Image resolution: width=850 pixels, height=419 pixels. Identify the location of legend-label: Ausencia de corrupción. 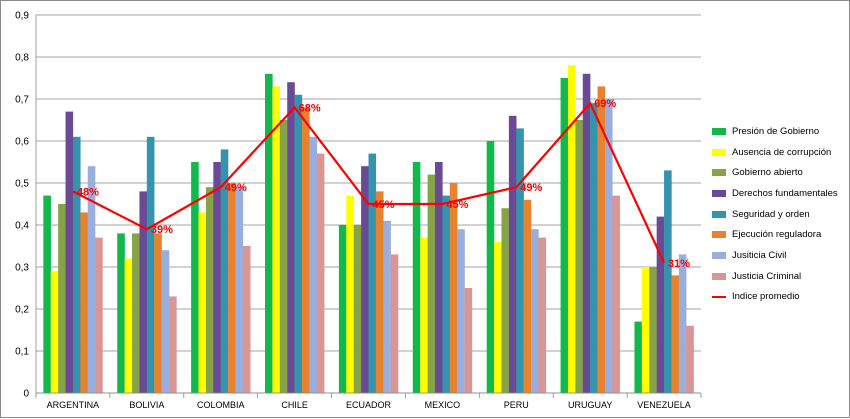
(782, 152).